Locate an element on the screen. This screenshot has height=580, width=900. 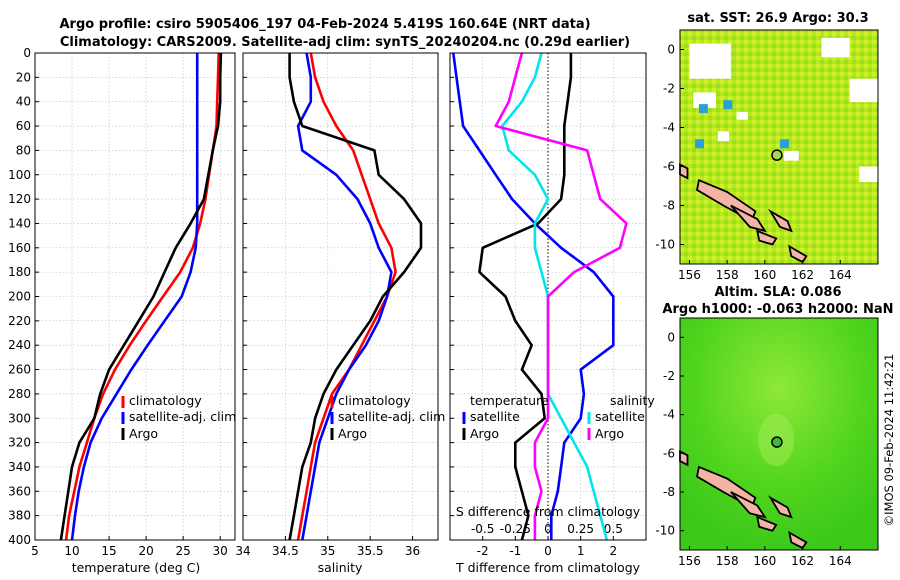
copyright: ©IMOS 09-Feb-2024 11:42:21 is located at coordinates (889, 440).